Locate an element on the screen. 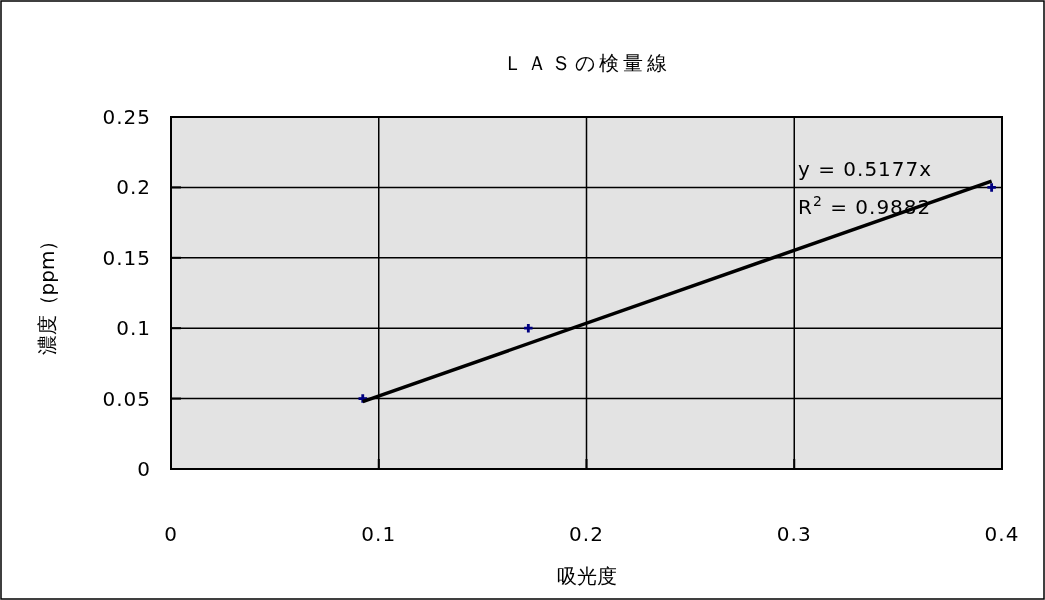 The height and width of the screenshot is (600, 1045). x-tick-label: 0.4 is located at coordinates (1002, 534).